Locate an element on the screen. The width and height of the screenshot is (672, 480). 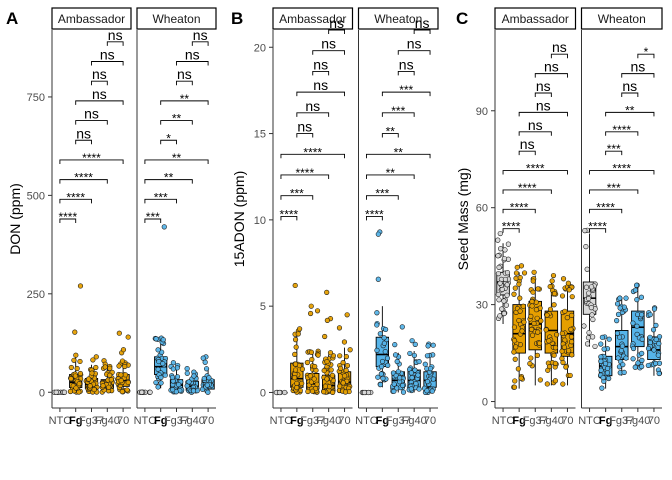
significance-label: *** is located at coordinates (297, 194).